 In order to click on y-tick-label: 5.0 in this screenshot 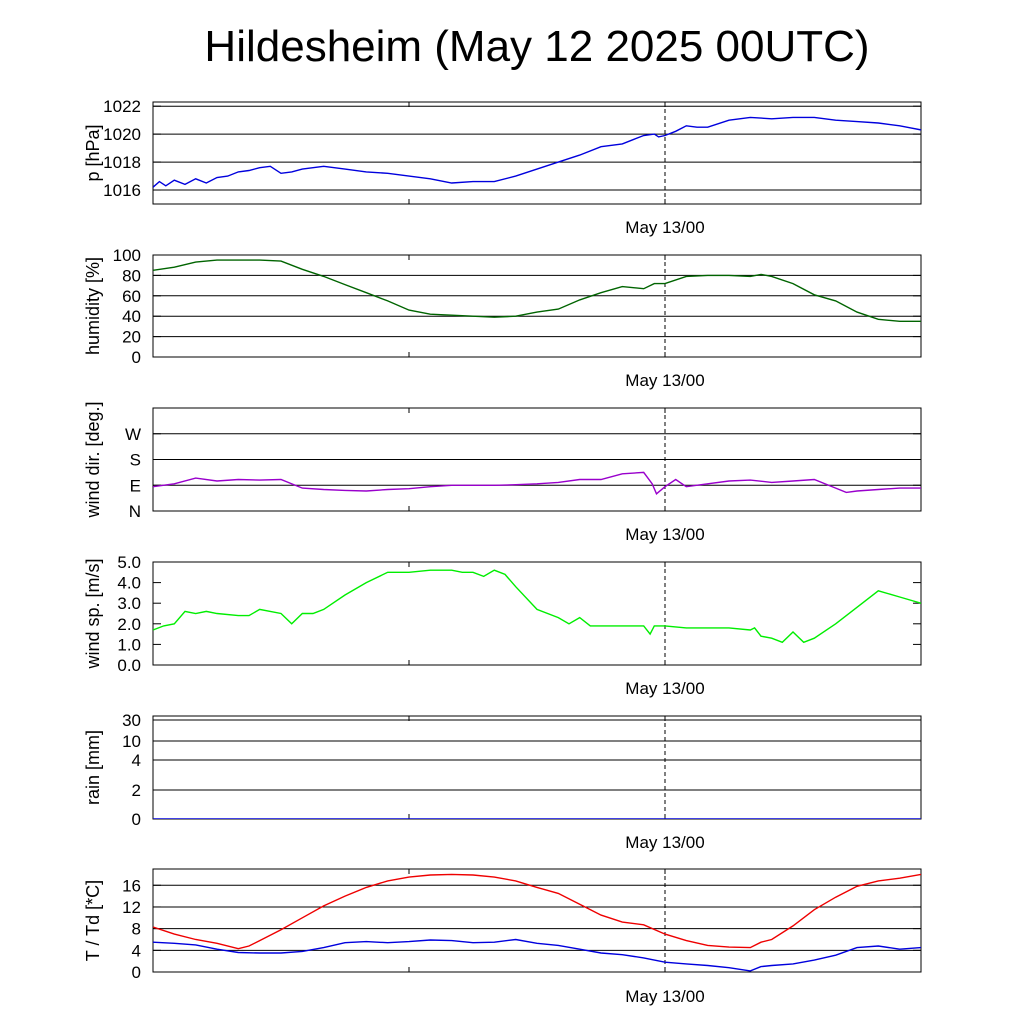, I will do `click(129, 562)`.